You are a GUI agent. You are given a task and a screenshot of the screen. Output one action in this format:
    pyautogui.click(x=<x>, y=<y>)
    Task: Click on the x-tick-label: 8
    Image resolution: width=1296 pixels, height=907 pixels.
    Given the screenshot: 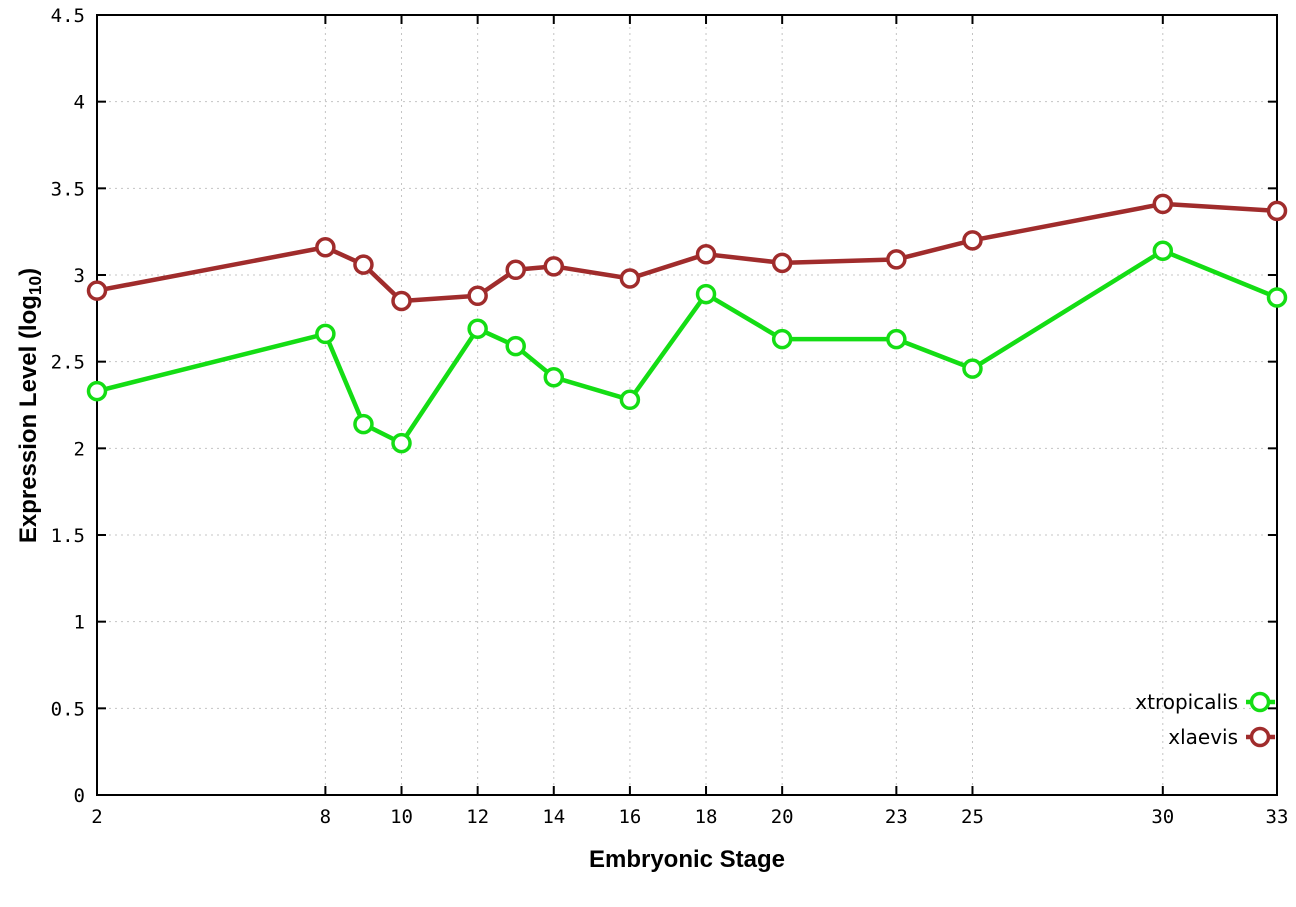 What is the action you would take?
    pyautogui.click(x=325, y=817)
    